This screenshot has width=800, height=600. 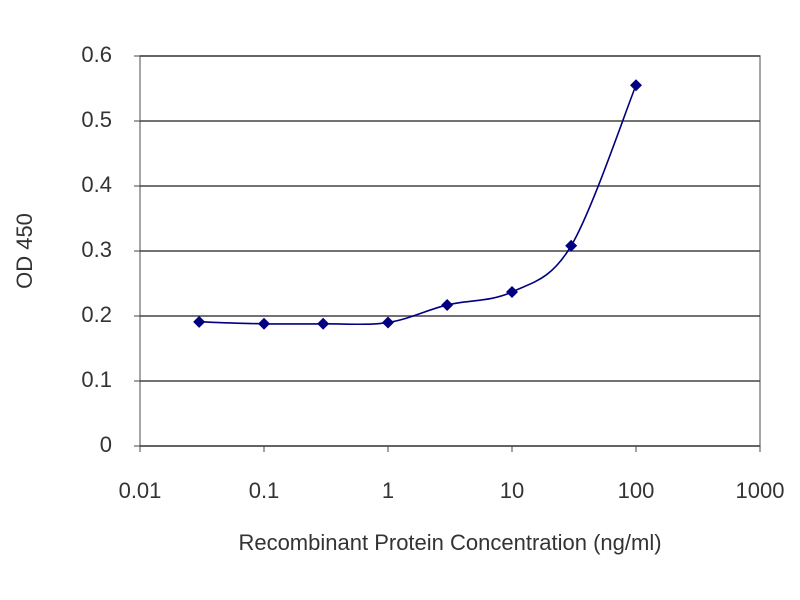 What do you see at coordinates (264, 490) in the screenshot?
I see `x-tick-label: 0.1` at bounding box center [264, 490].